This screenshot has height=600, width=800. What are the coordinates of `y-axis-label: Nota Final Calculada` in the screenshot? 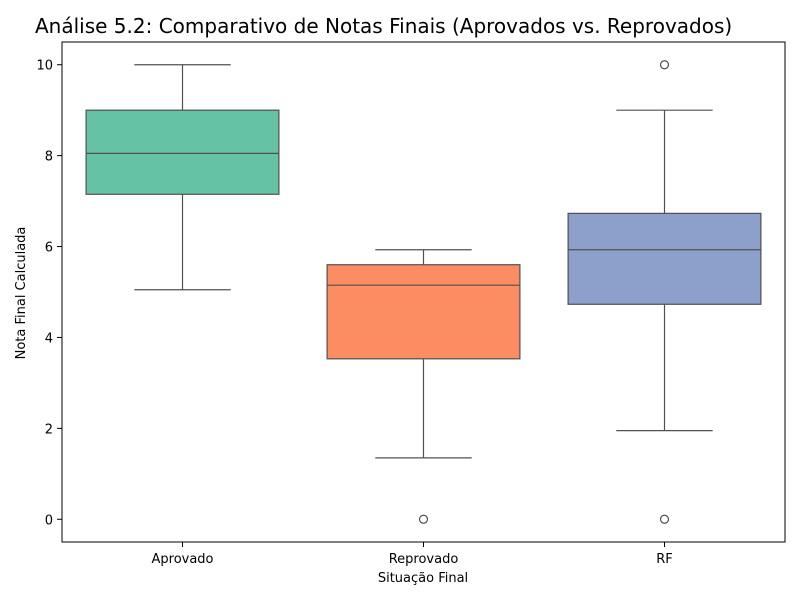 It's located at (21, 293).